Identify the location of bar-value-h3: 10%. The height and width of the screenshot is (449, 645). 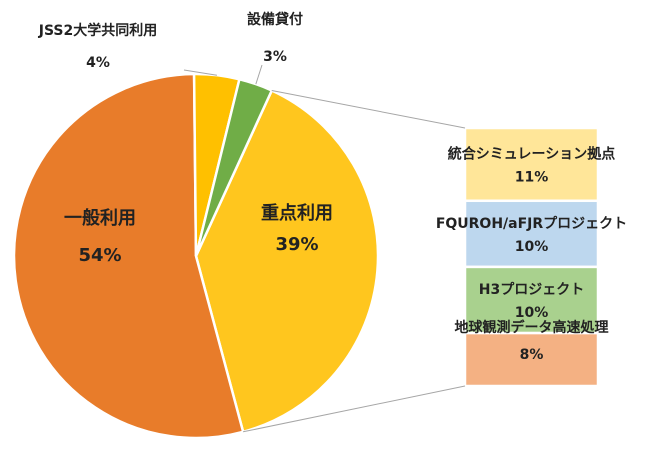
(532, 313).